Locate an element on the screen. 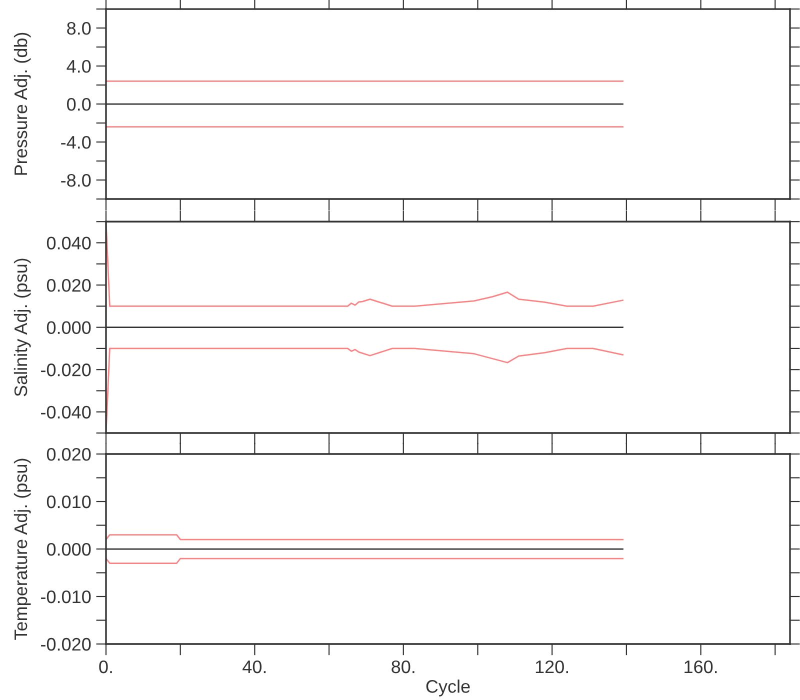  y-axis-title: Salinity Adj. (psu) is located at coordinates (22, 327).